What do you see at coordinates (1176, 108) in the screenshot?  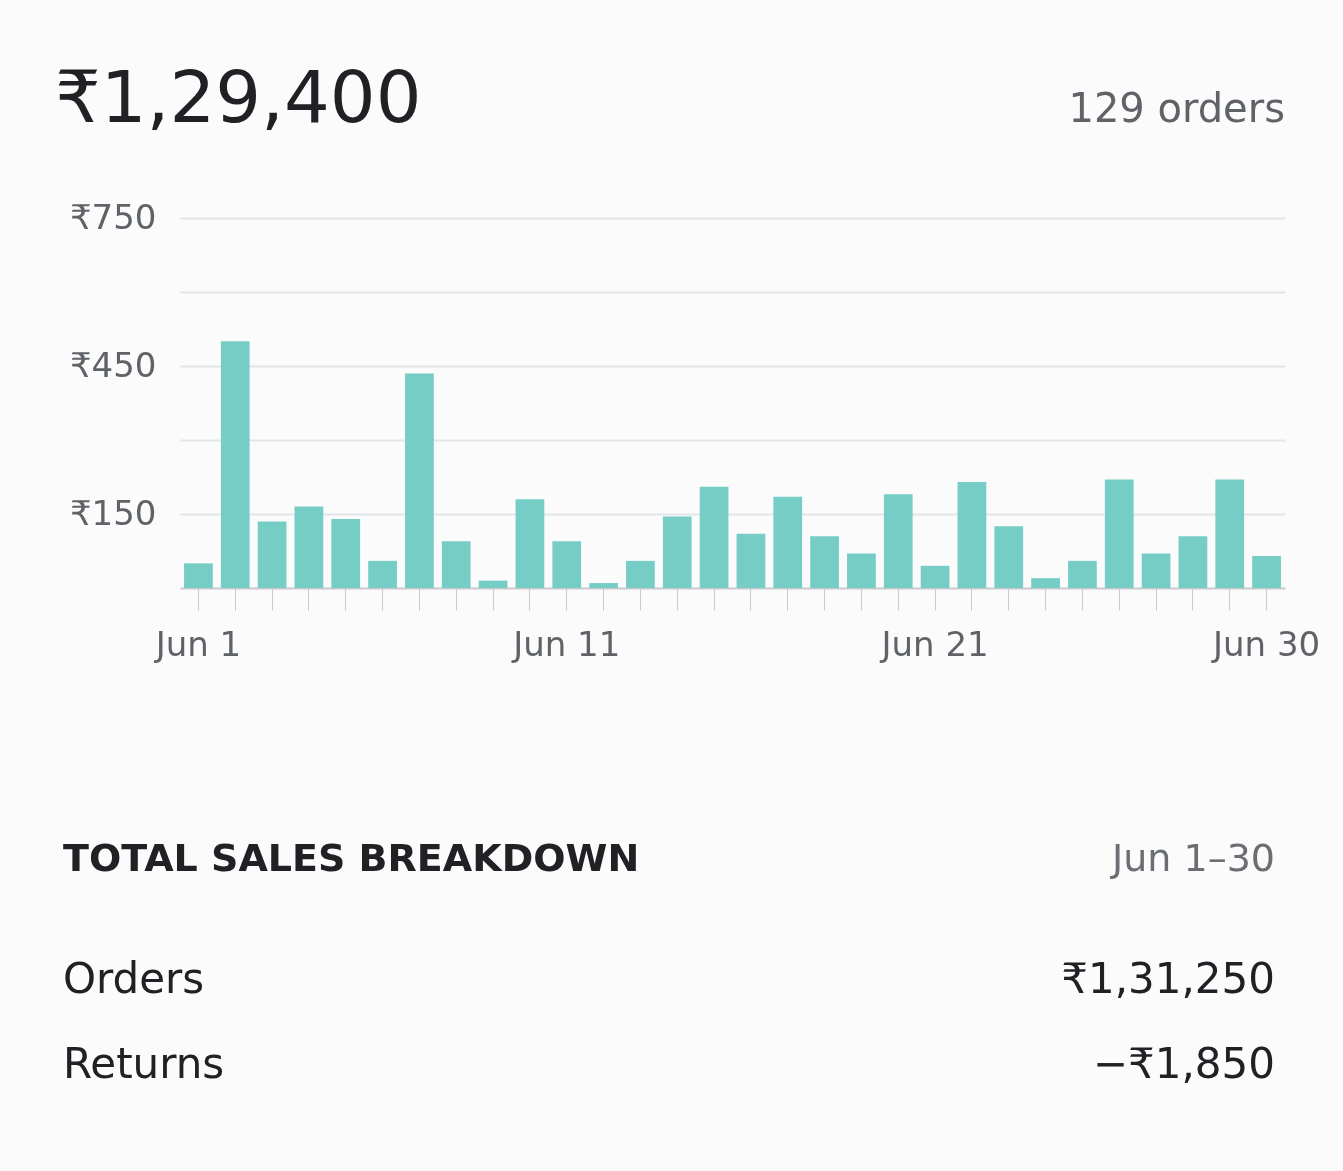 I see `chart-subtitle: 129 orders` at bounding box center [1176, 108].